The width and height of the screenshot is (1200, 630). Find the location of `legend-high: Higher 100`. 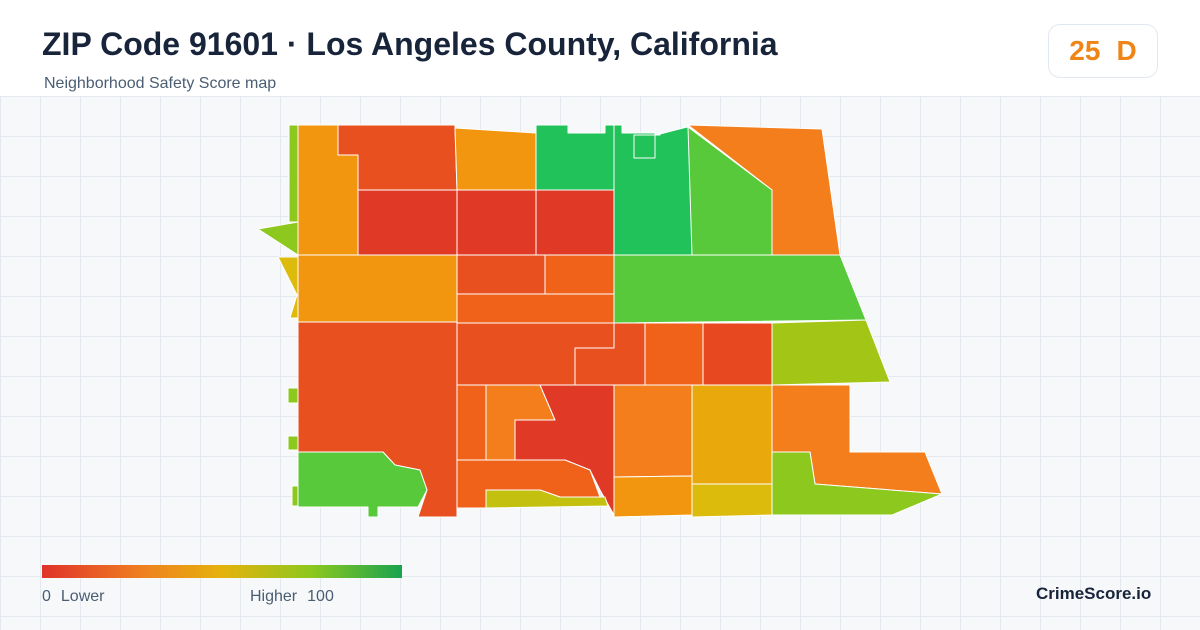

legend-high: Higher 100 is located at coordinates (292, 597).